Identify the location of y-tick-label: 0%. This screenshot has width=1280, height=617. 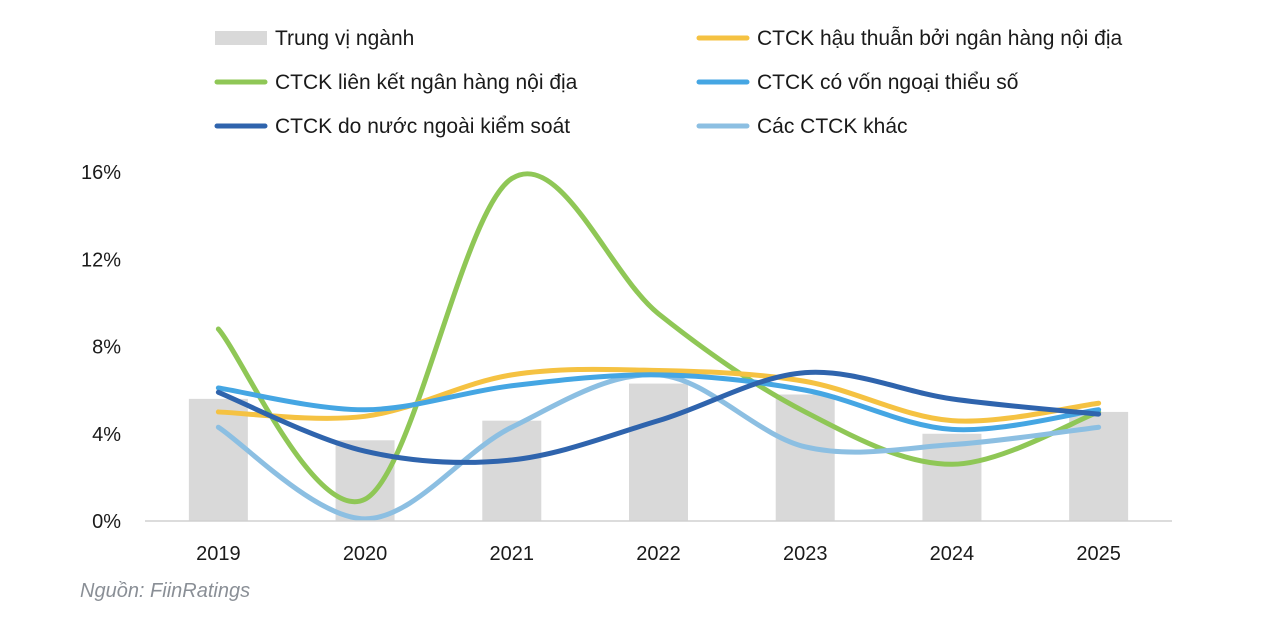
(106, 522).